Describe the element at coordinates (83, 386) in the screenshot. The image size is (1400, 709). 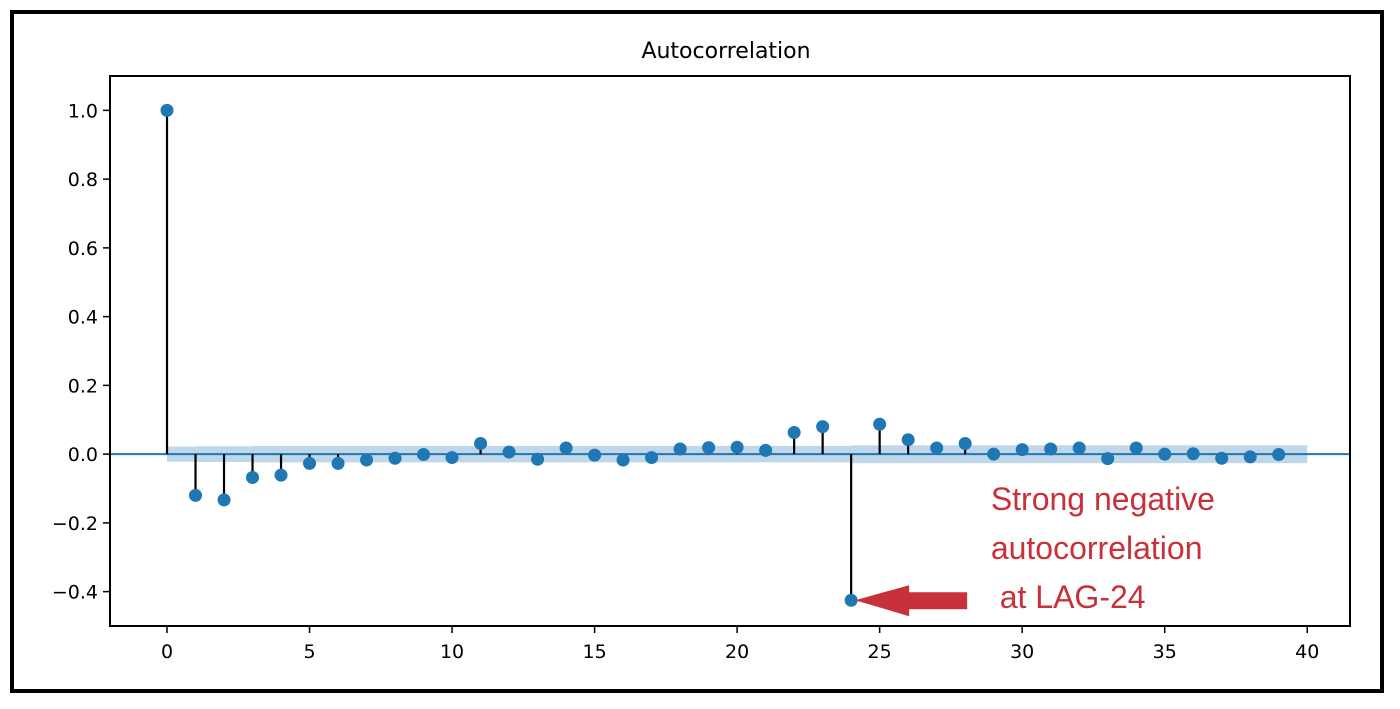
I see `y-tick-label-0.2: 0.2` at that location.